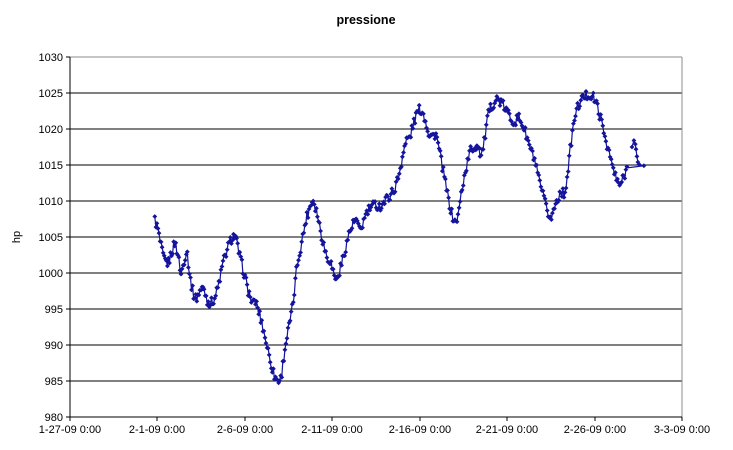 This screenshot has height=450, width=733. What do you see at coordinates (51, 166) in the screenshot?
I see `y-tick-label: 1015` at bounding box center [51, 166].